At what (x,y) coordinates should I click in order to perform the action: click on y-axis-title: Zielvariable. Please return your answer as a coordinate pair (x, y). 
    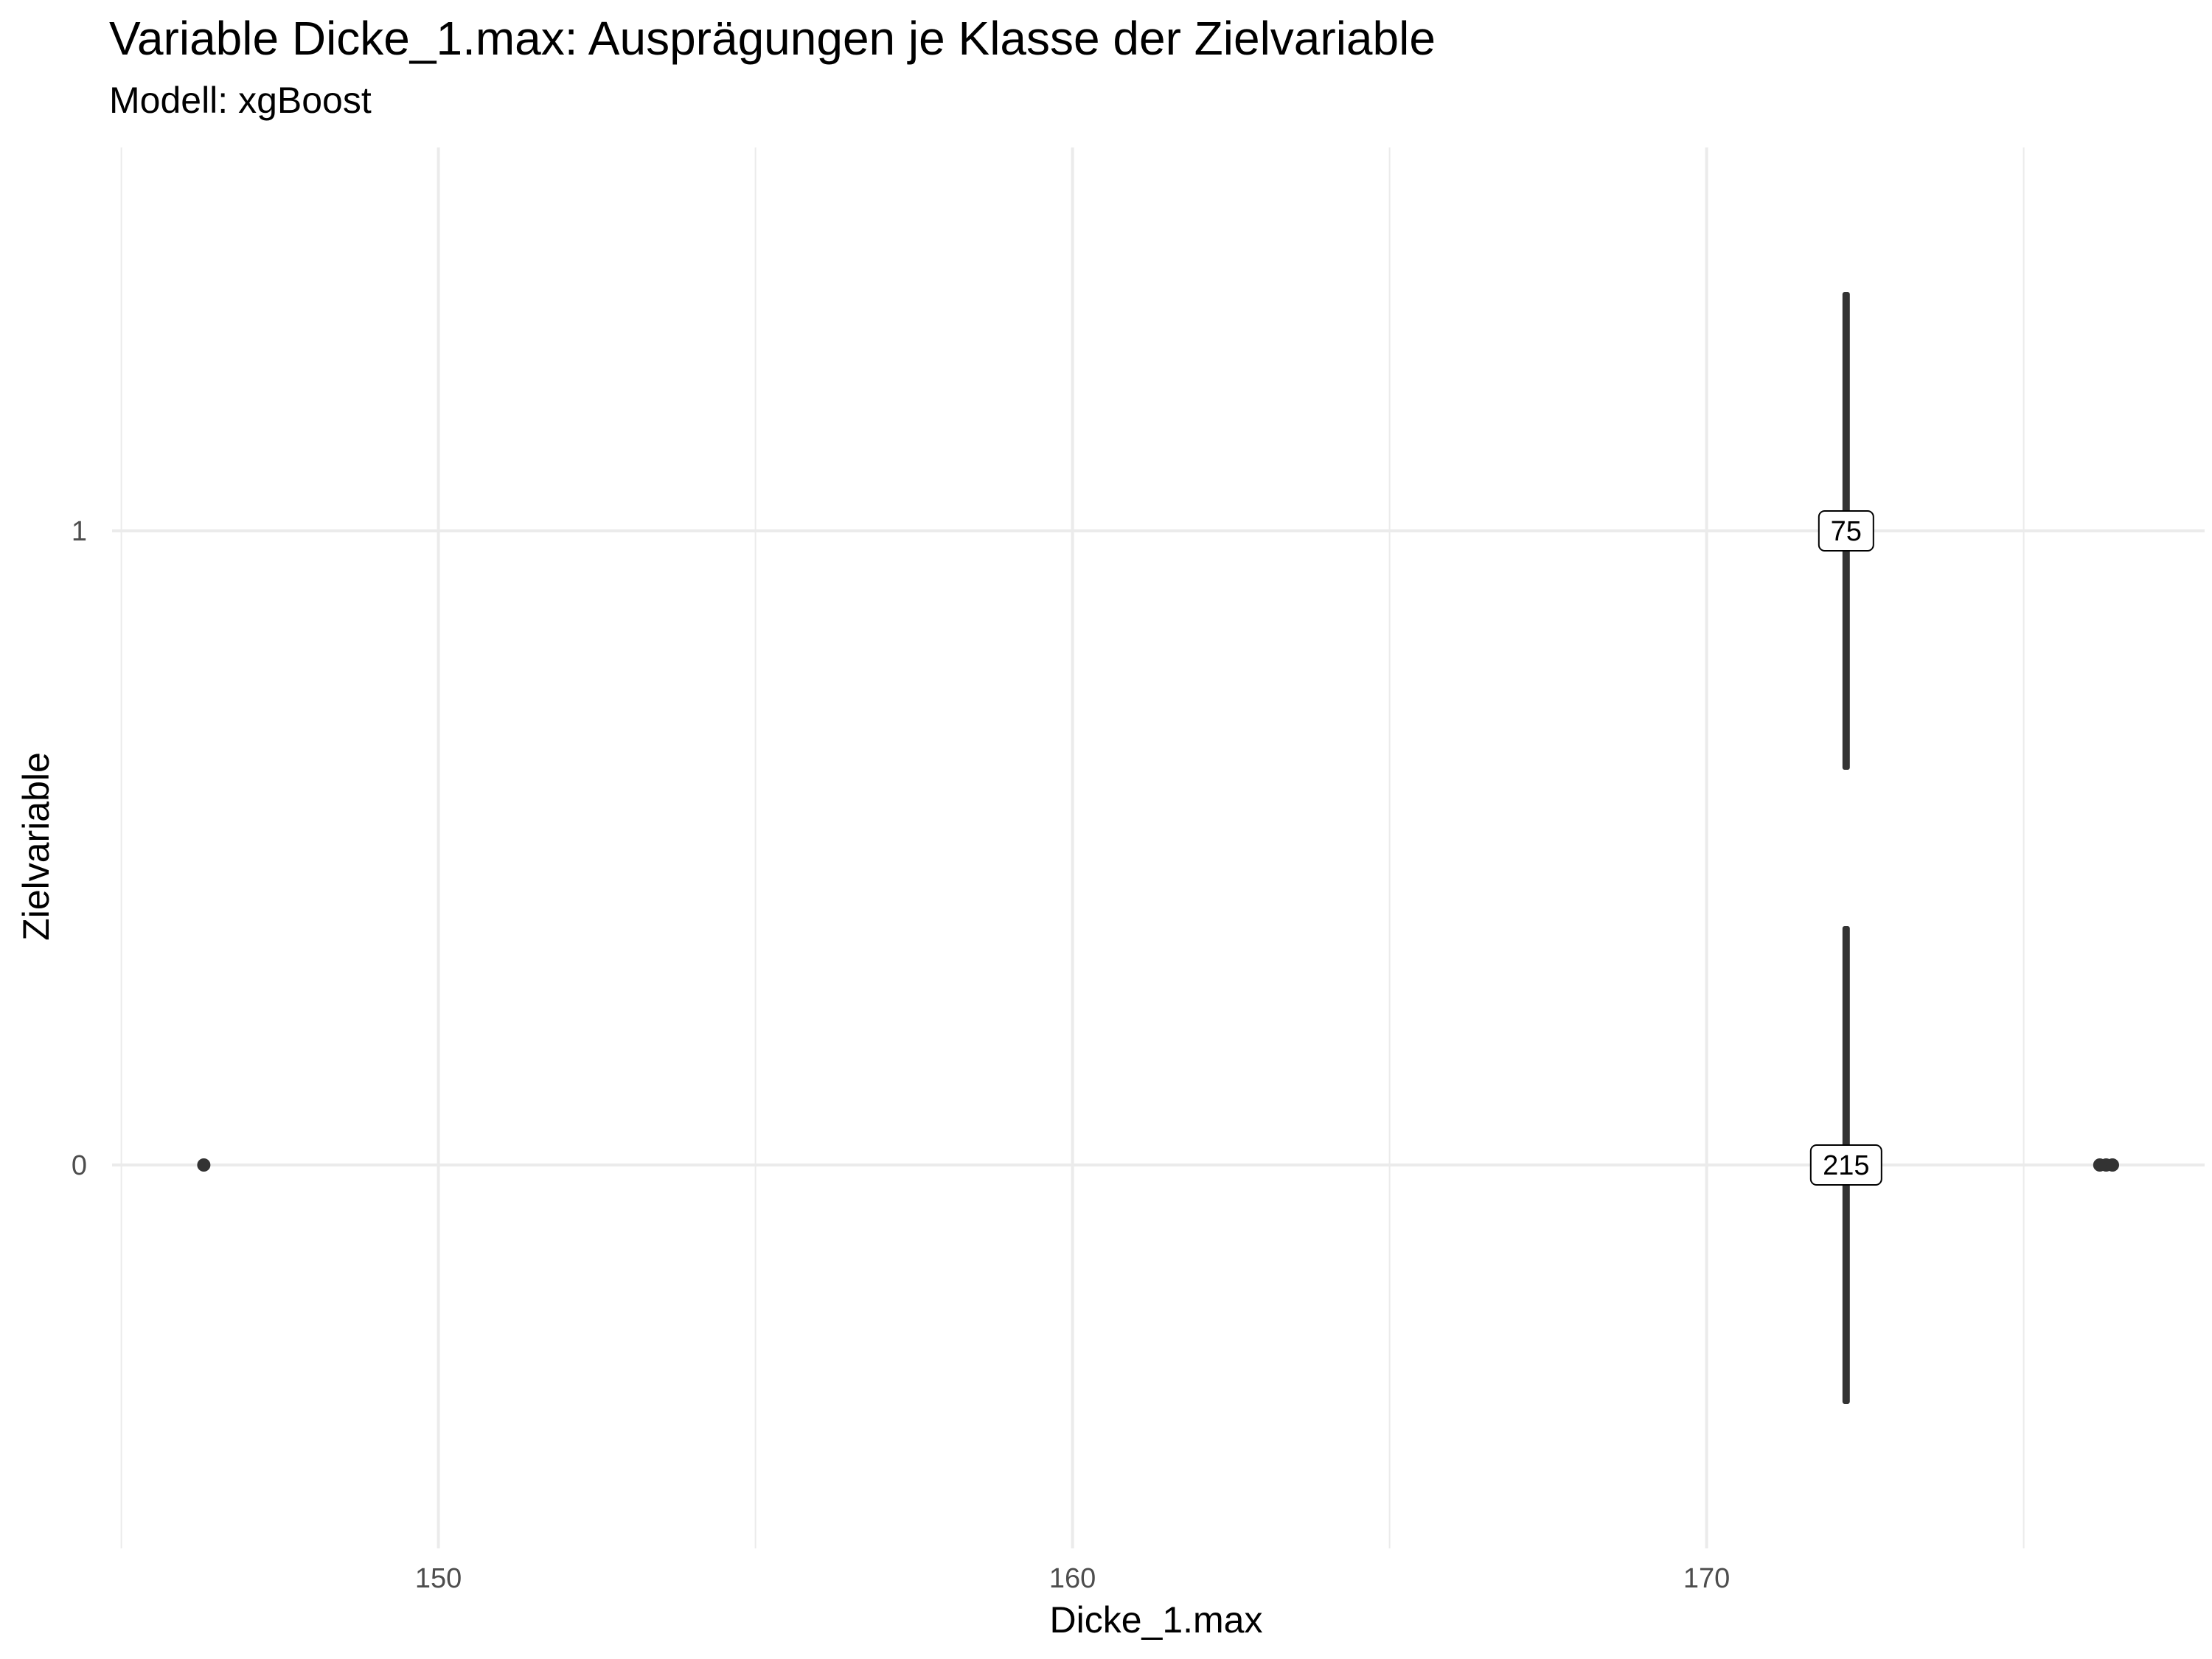
    Looking at the image, I should click on (36, 846).